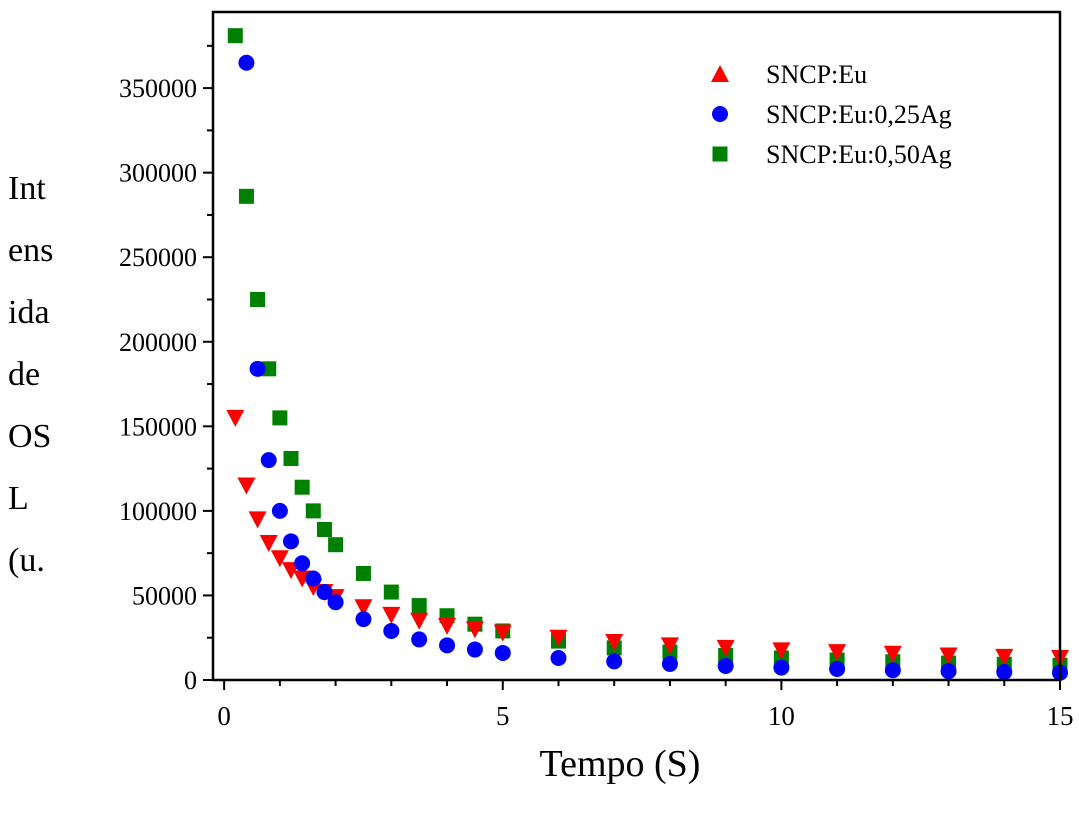  Describe the element at coordinates (158, 173) in the screenshot. I see `y-tick-label: 300000` at that location.